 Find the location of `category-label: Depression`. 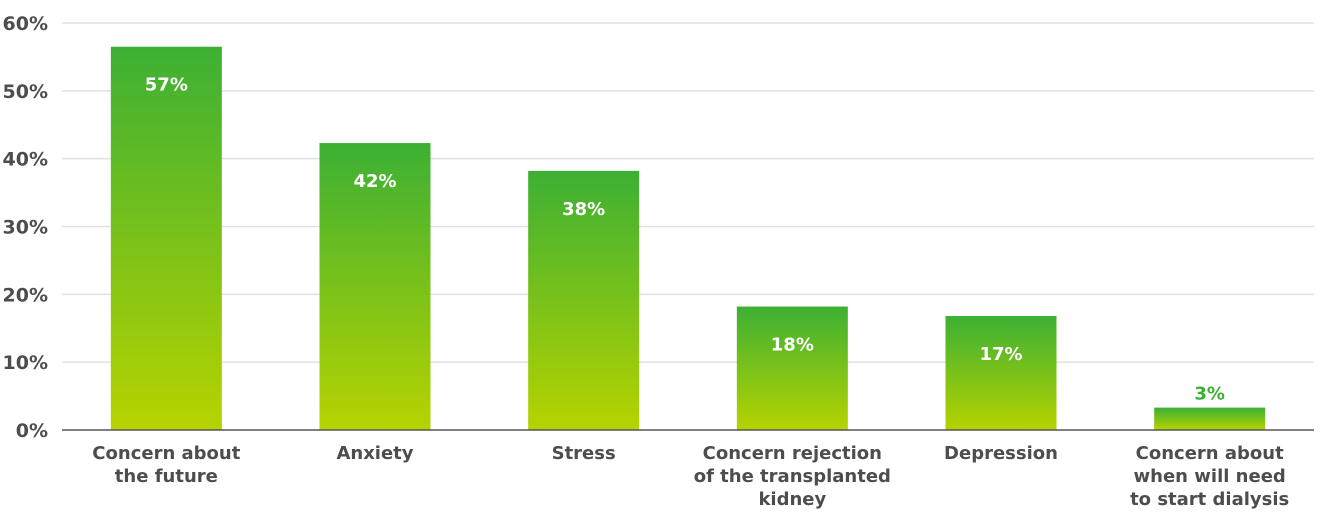

category-label: Depression is located at coordinates (1001, 453).